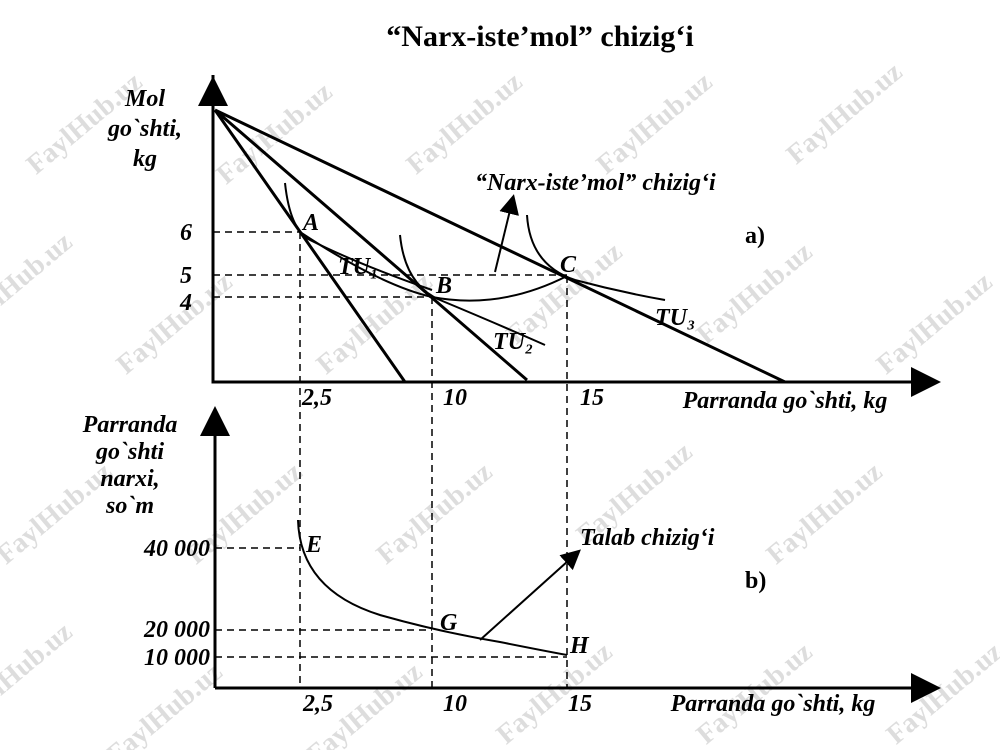 This screenshot has height=750, width=1000. Describe the element at coordinates (539, 36) in the screenshot. I see `title: “Narx-iste’mol” chizig‘i` at that location.